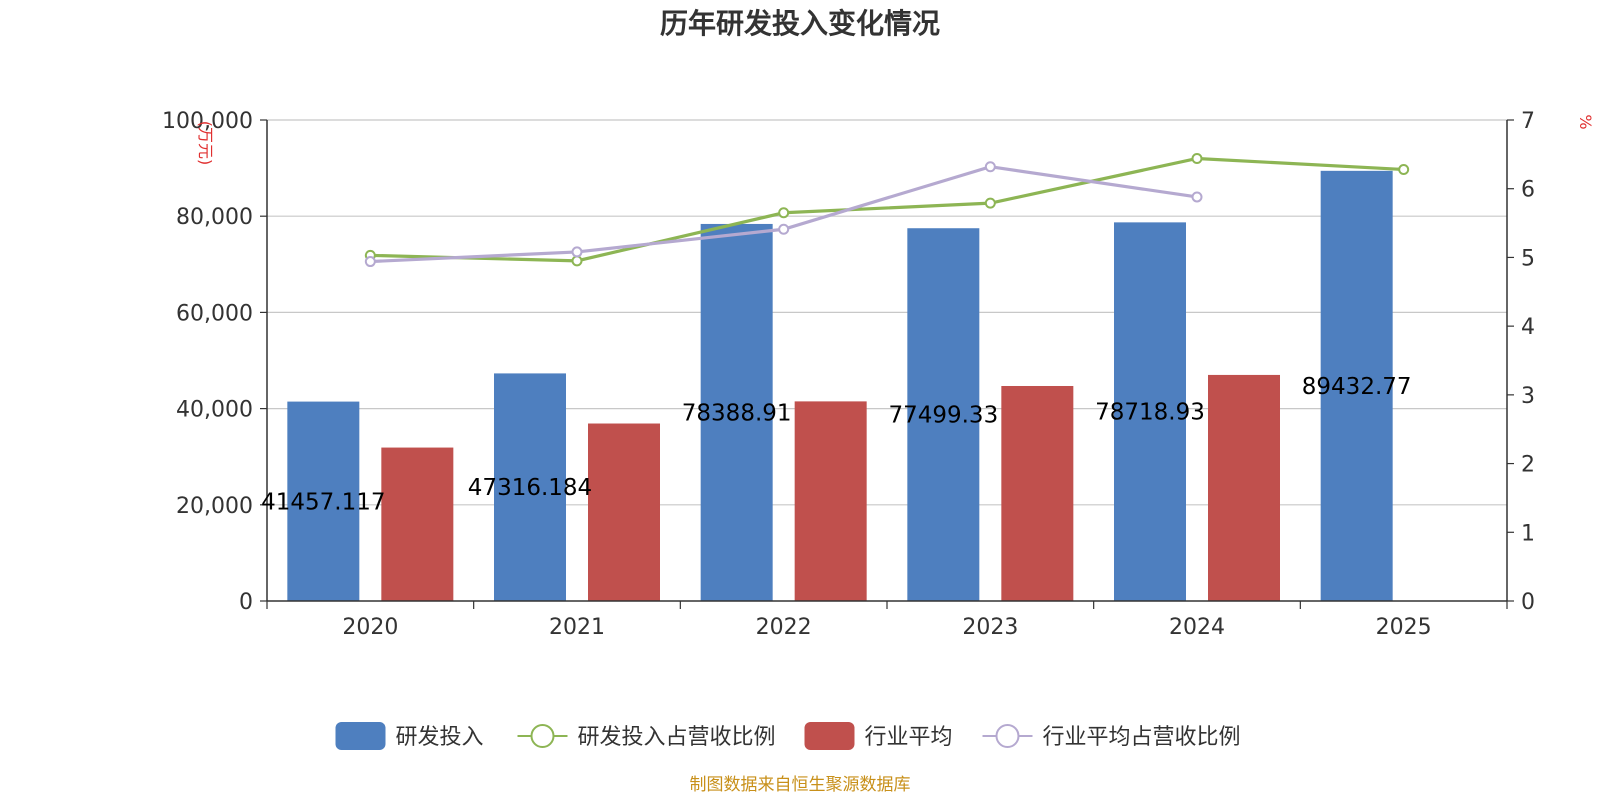  I want to click on y-left-tick-label: 0, so click(246, 602).